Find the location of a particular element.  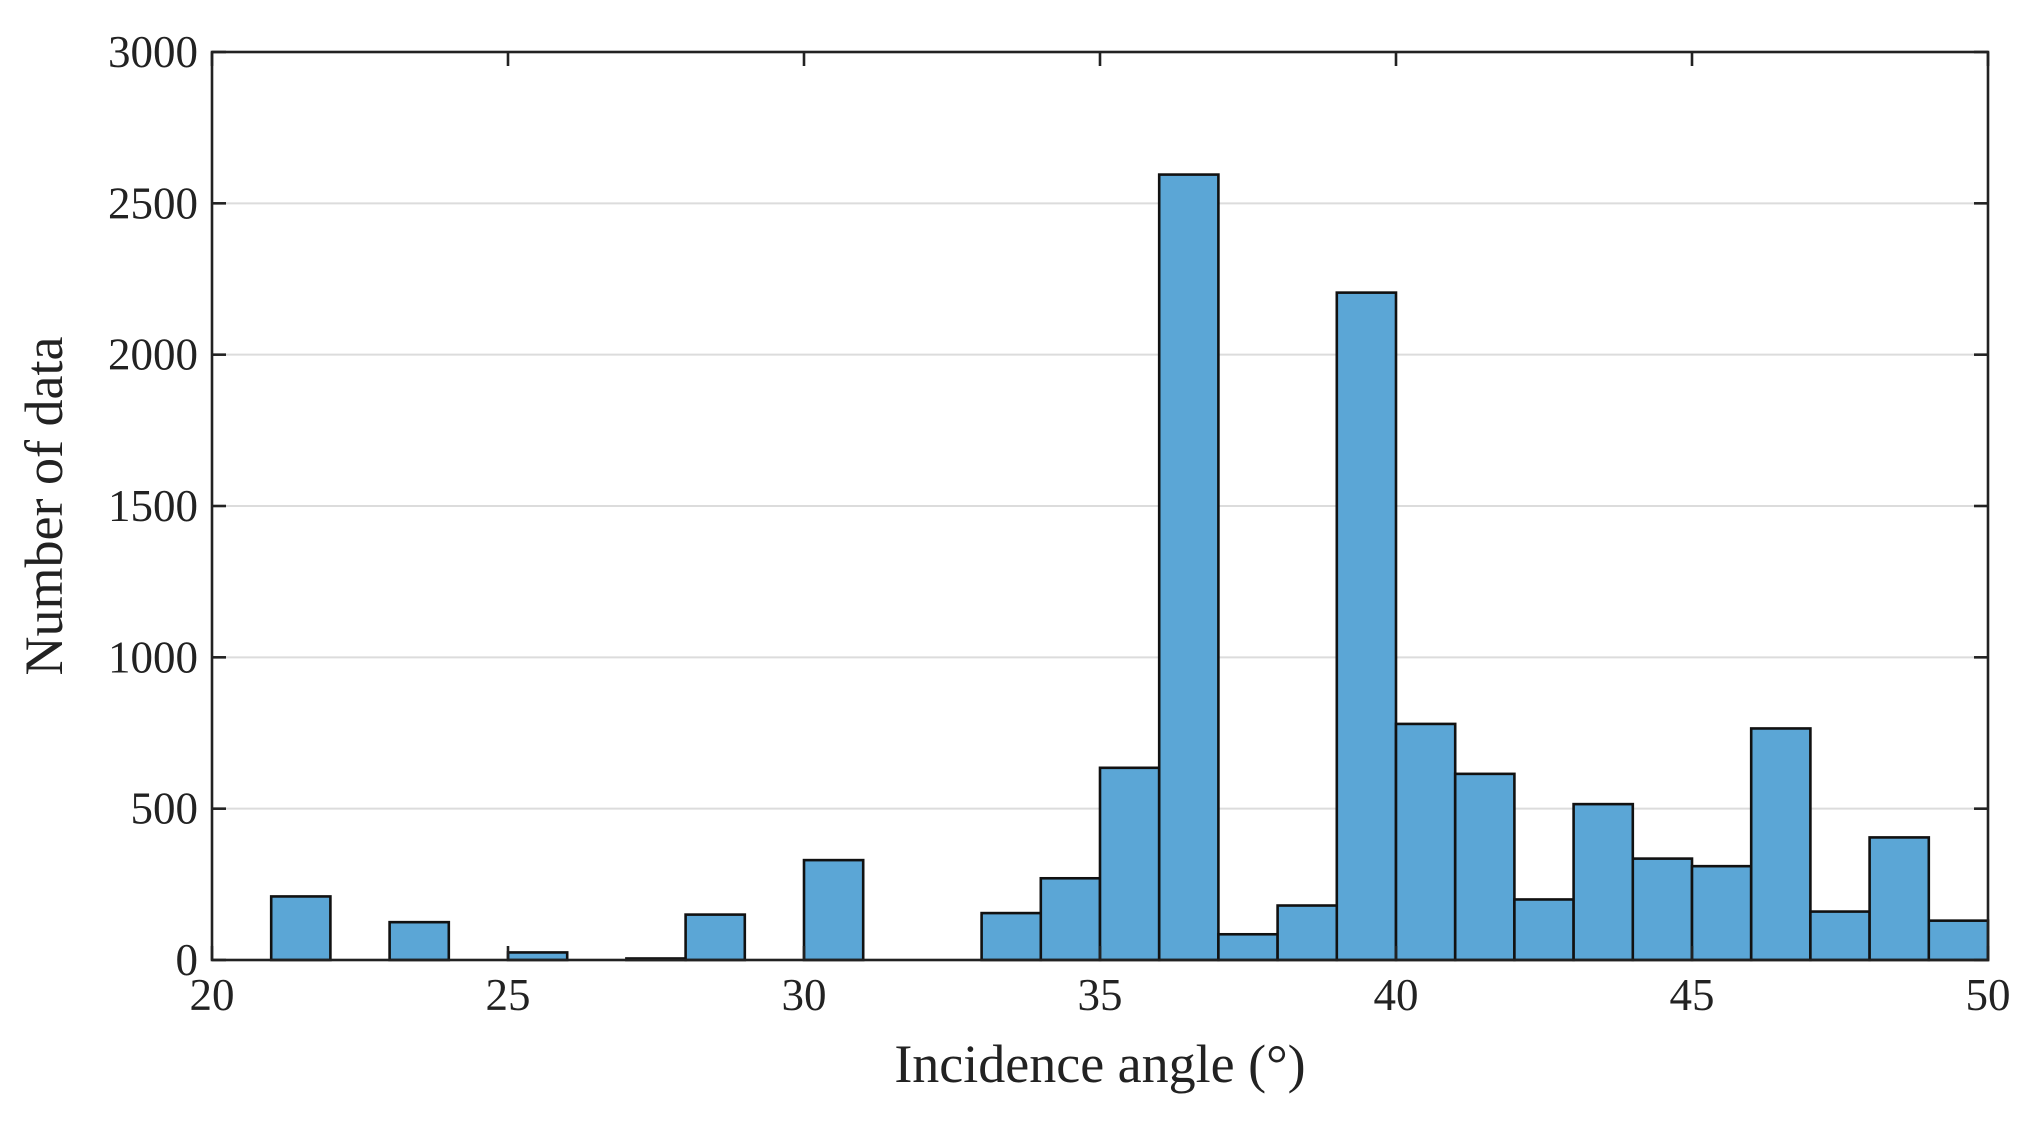

y-tick-label-1000: 1000 is located at coordinates (153, 657).